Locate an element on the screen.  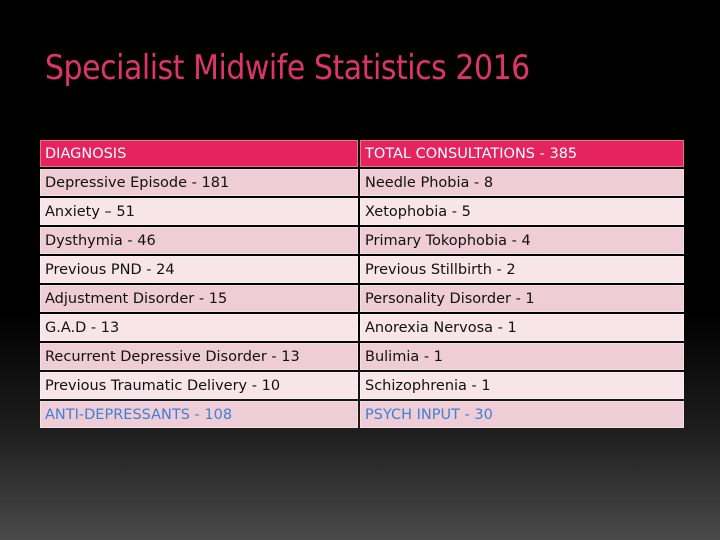
slide-title: Specialist Midwife Statistics 2016 is located at coordinates (287, 68).